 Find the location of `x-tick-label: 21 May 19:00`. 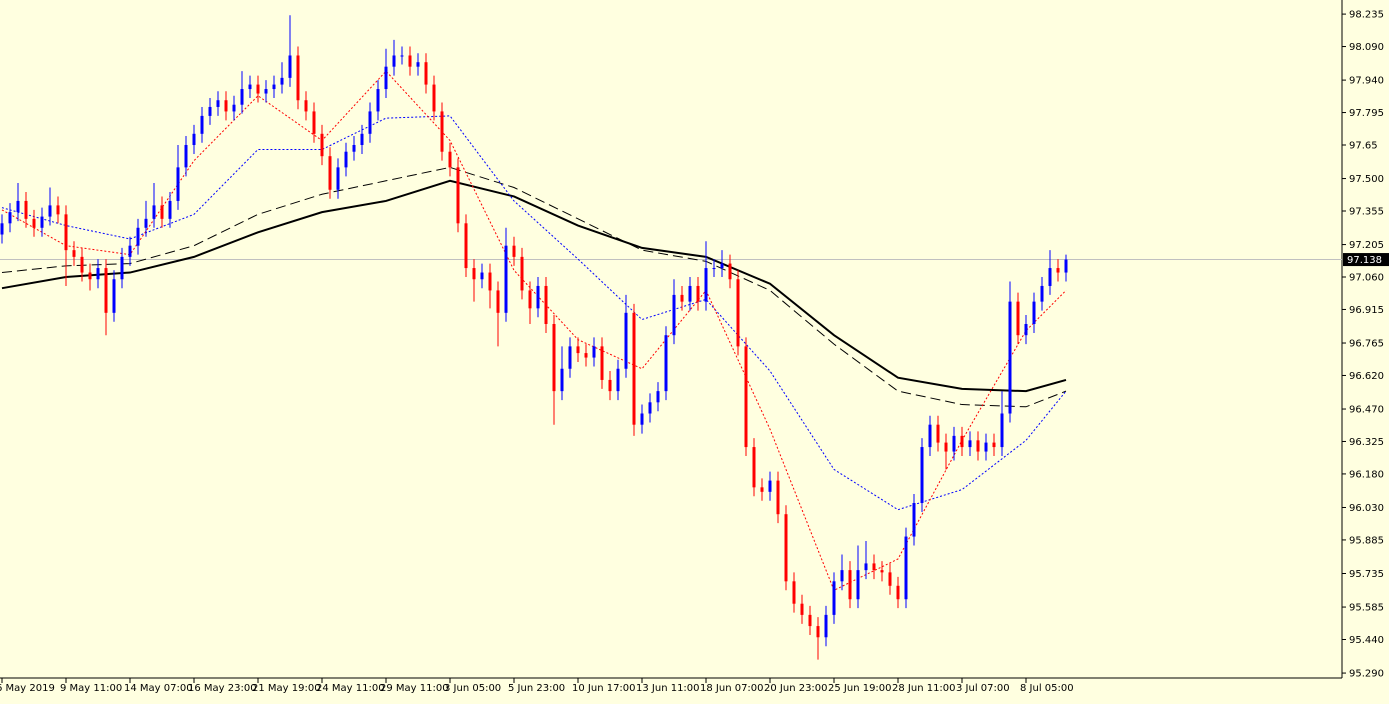

x-tick-label: 21 May 19:00 is located at coordinates (286, 688).